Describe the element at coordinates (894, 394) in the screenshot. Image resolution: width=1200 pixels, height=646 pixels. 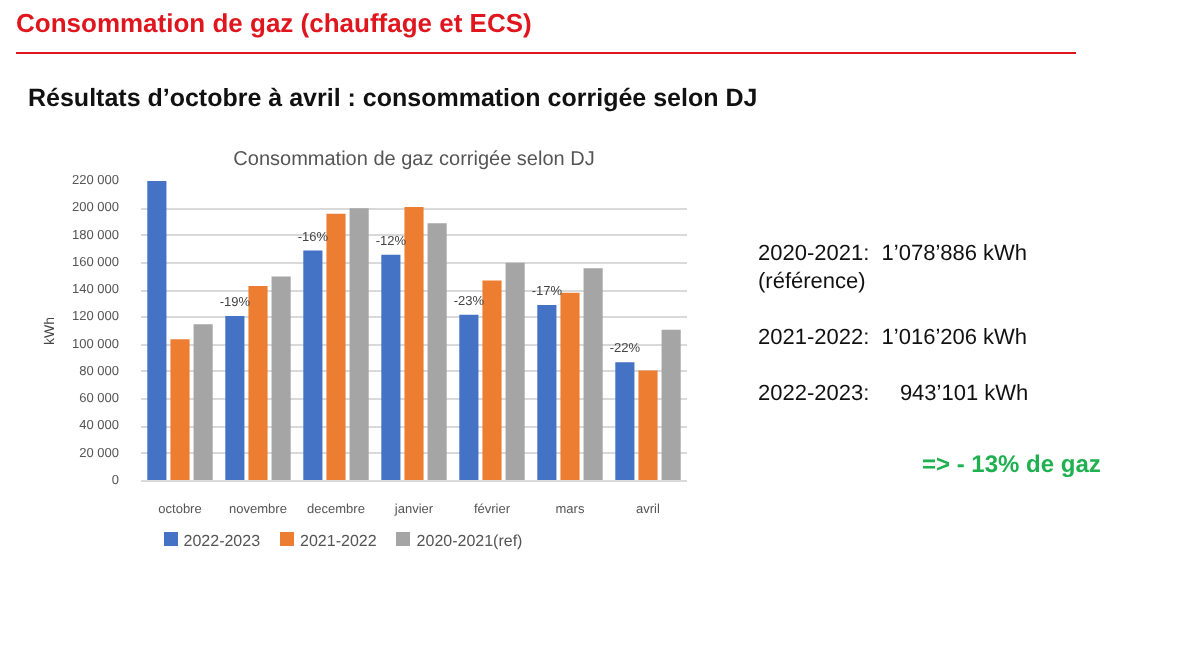
I see `text: 2022-2023: 943’101 kWh` at that location.